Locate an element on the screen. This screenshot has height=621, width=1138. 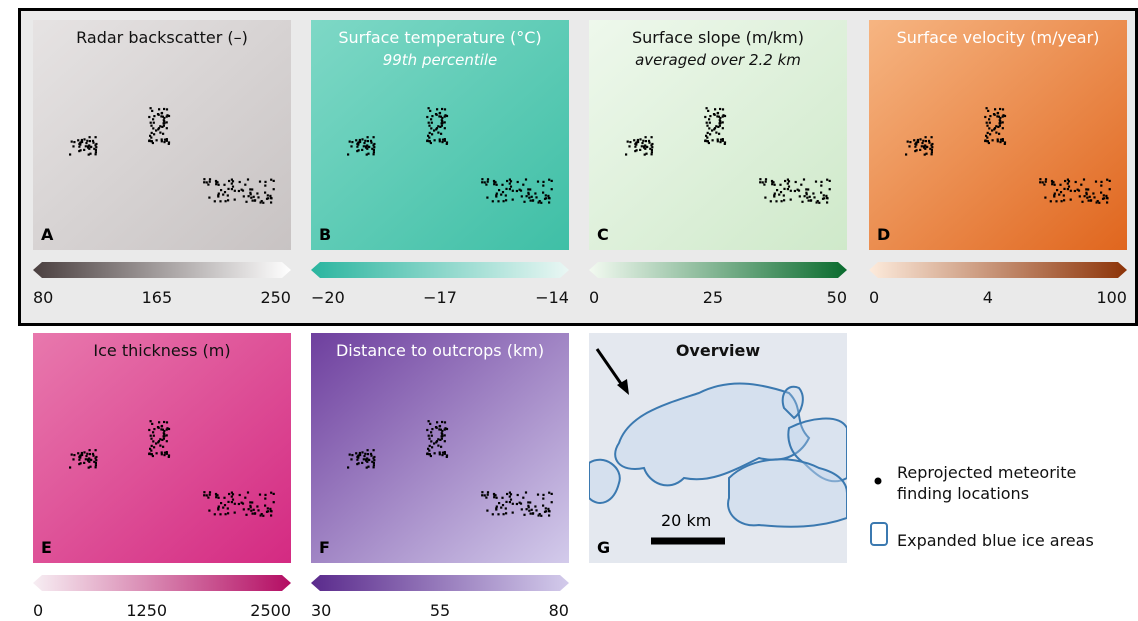
tick-label: 250 is located at coordinates (275, 297).